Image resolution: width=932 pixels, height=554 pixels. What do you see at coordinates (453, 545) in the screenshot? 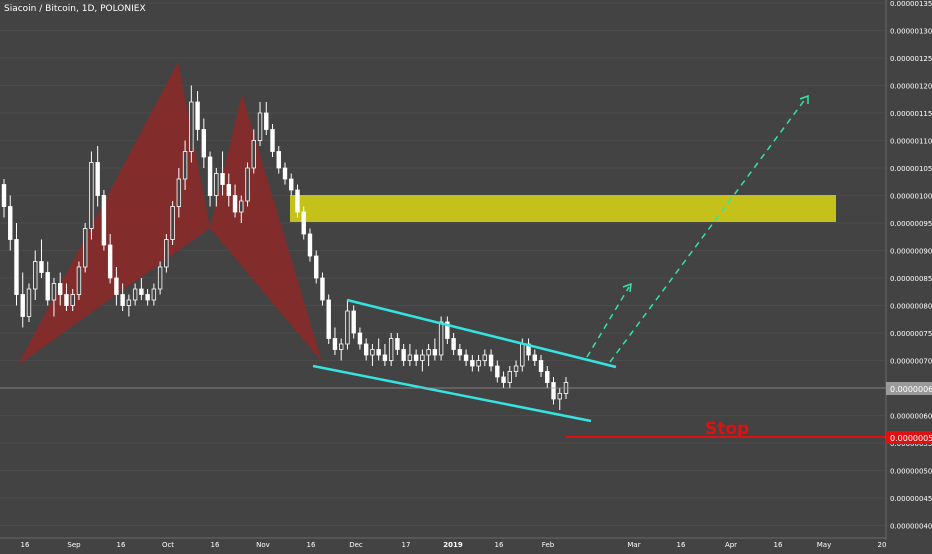
I see `time-tick-label: 2019` at bounding box center [453, 545].